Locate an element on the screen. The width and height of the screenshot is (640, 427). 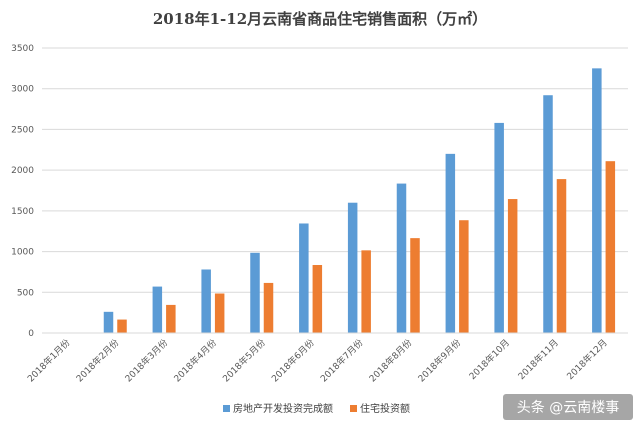
x-tick-label: 2018年1月份 is located at coordinates (49, 361).